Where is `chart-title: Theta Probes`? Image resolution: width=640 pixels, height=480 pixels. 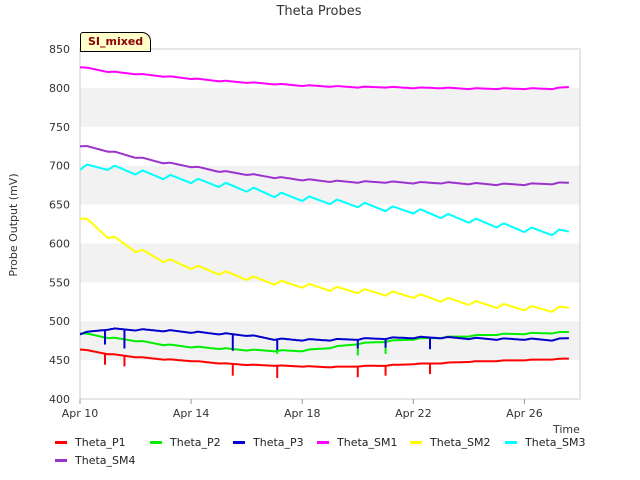
chart-title: Theta Probes is located at coordinates (318, 11).